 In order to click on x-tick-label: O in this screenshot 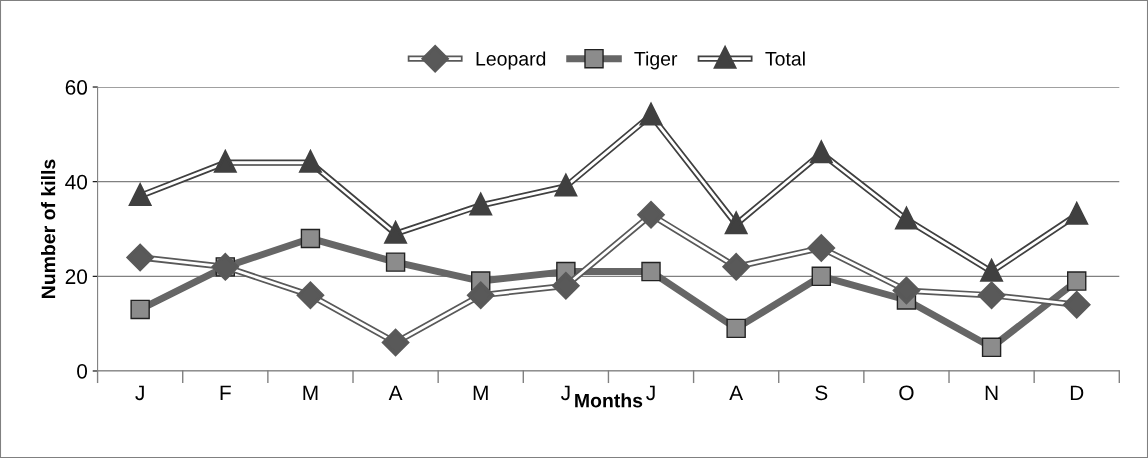, I will do `click(906, 393)`.